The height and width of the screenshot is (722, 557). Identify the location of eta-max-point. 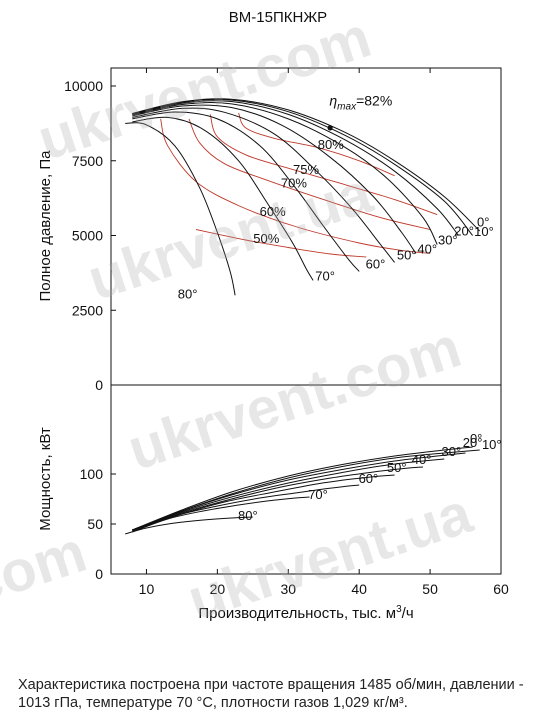
(330, 128).